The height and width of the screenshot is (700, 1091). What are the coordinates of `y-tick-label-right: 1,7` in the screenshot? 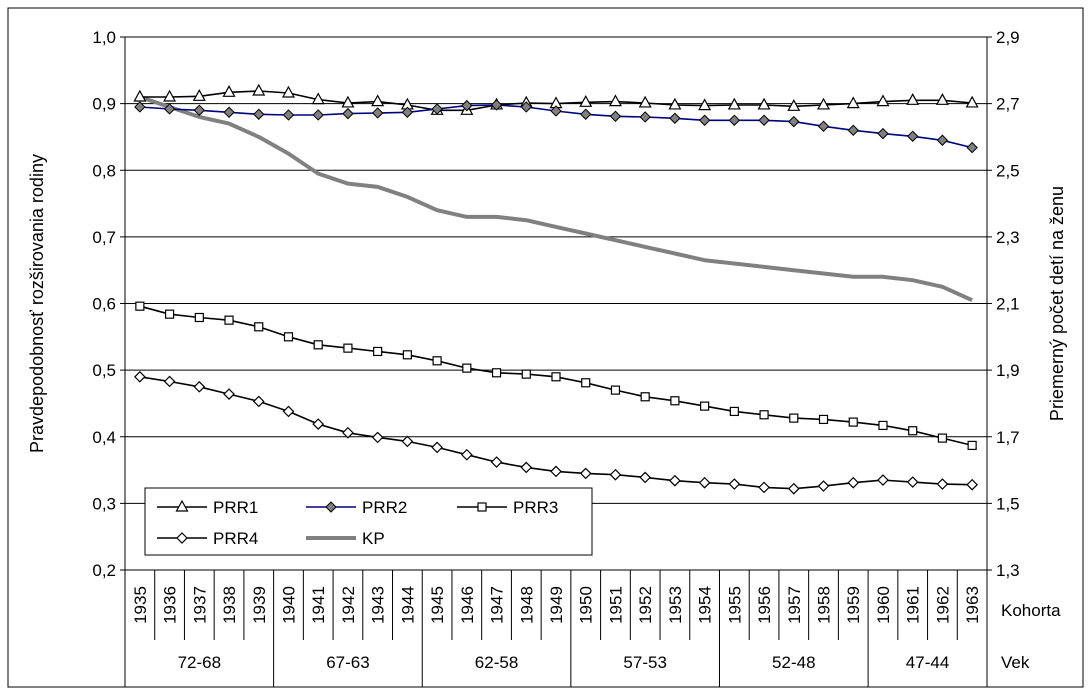 It's located at (1008, 437).